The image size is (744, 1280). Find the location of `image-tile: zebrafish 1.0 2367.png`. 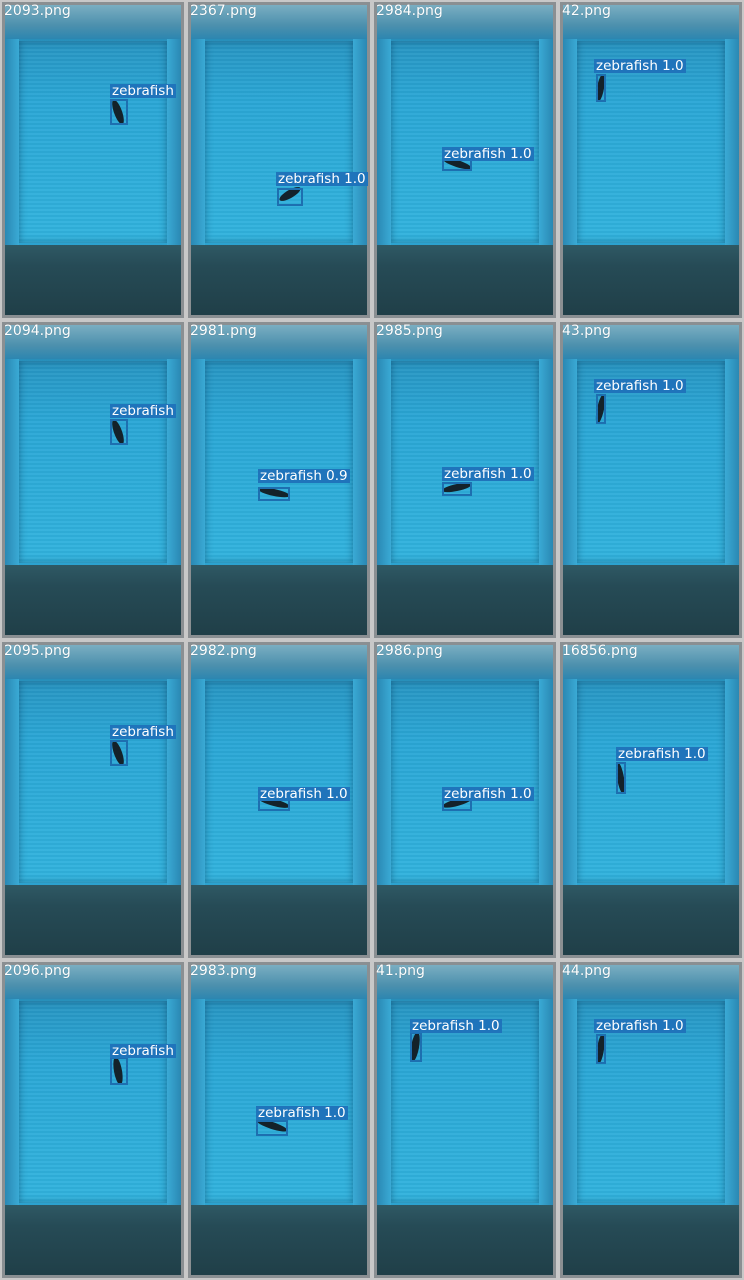

image-tile: zebrafish 1.0 2367.png is located at coordinates (279, 160).